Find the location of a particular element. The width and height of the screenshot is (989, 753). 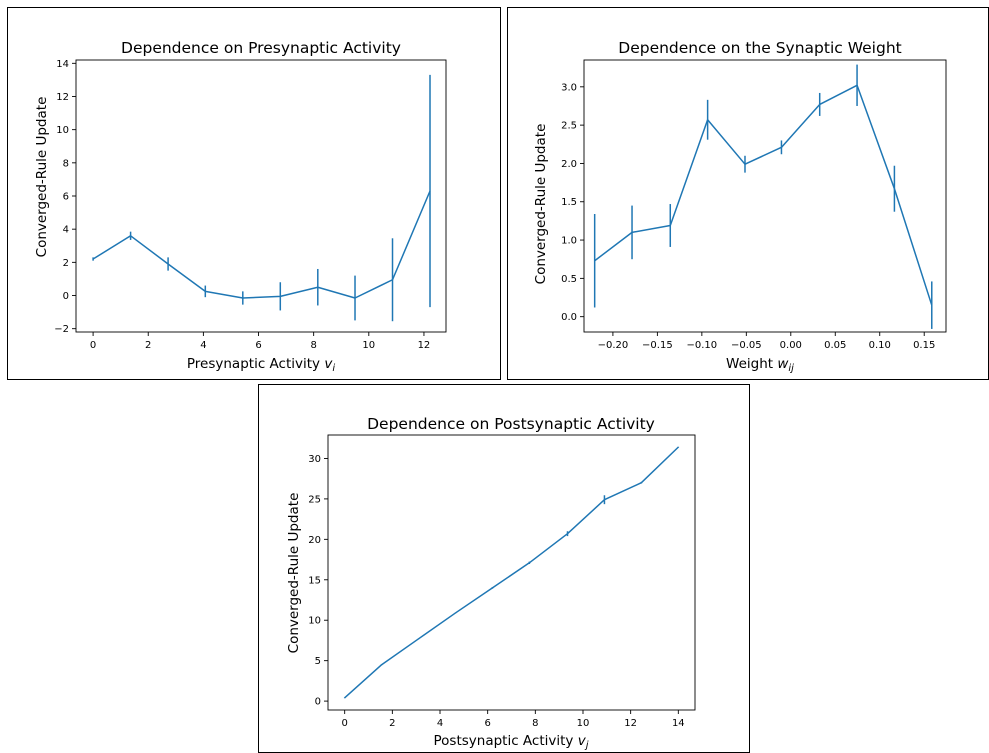

x-tick-label: 14 is located at coordinates (678, 723).